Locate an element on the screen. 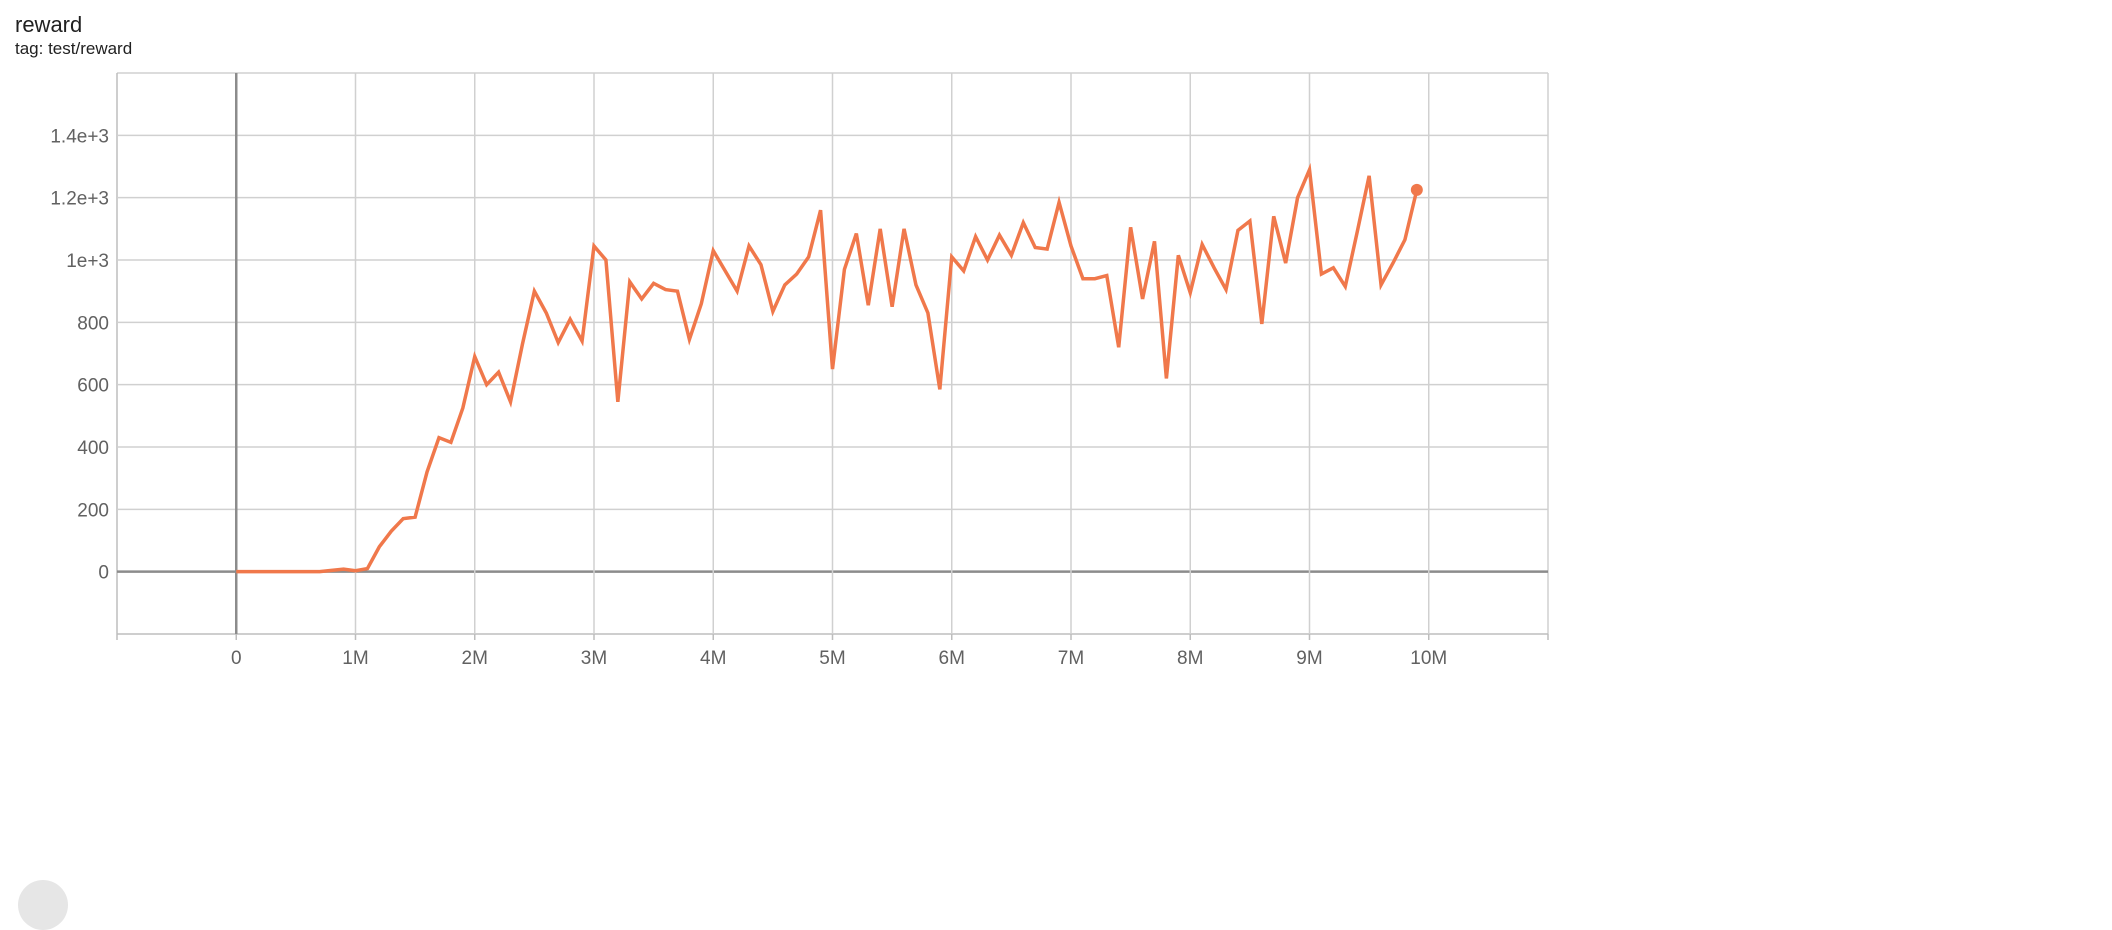 The width and height of the screenshot is (2112, 930). x-tick-label: 8M is located at coordinates (1190, 658).